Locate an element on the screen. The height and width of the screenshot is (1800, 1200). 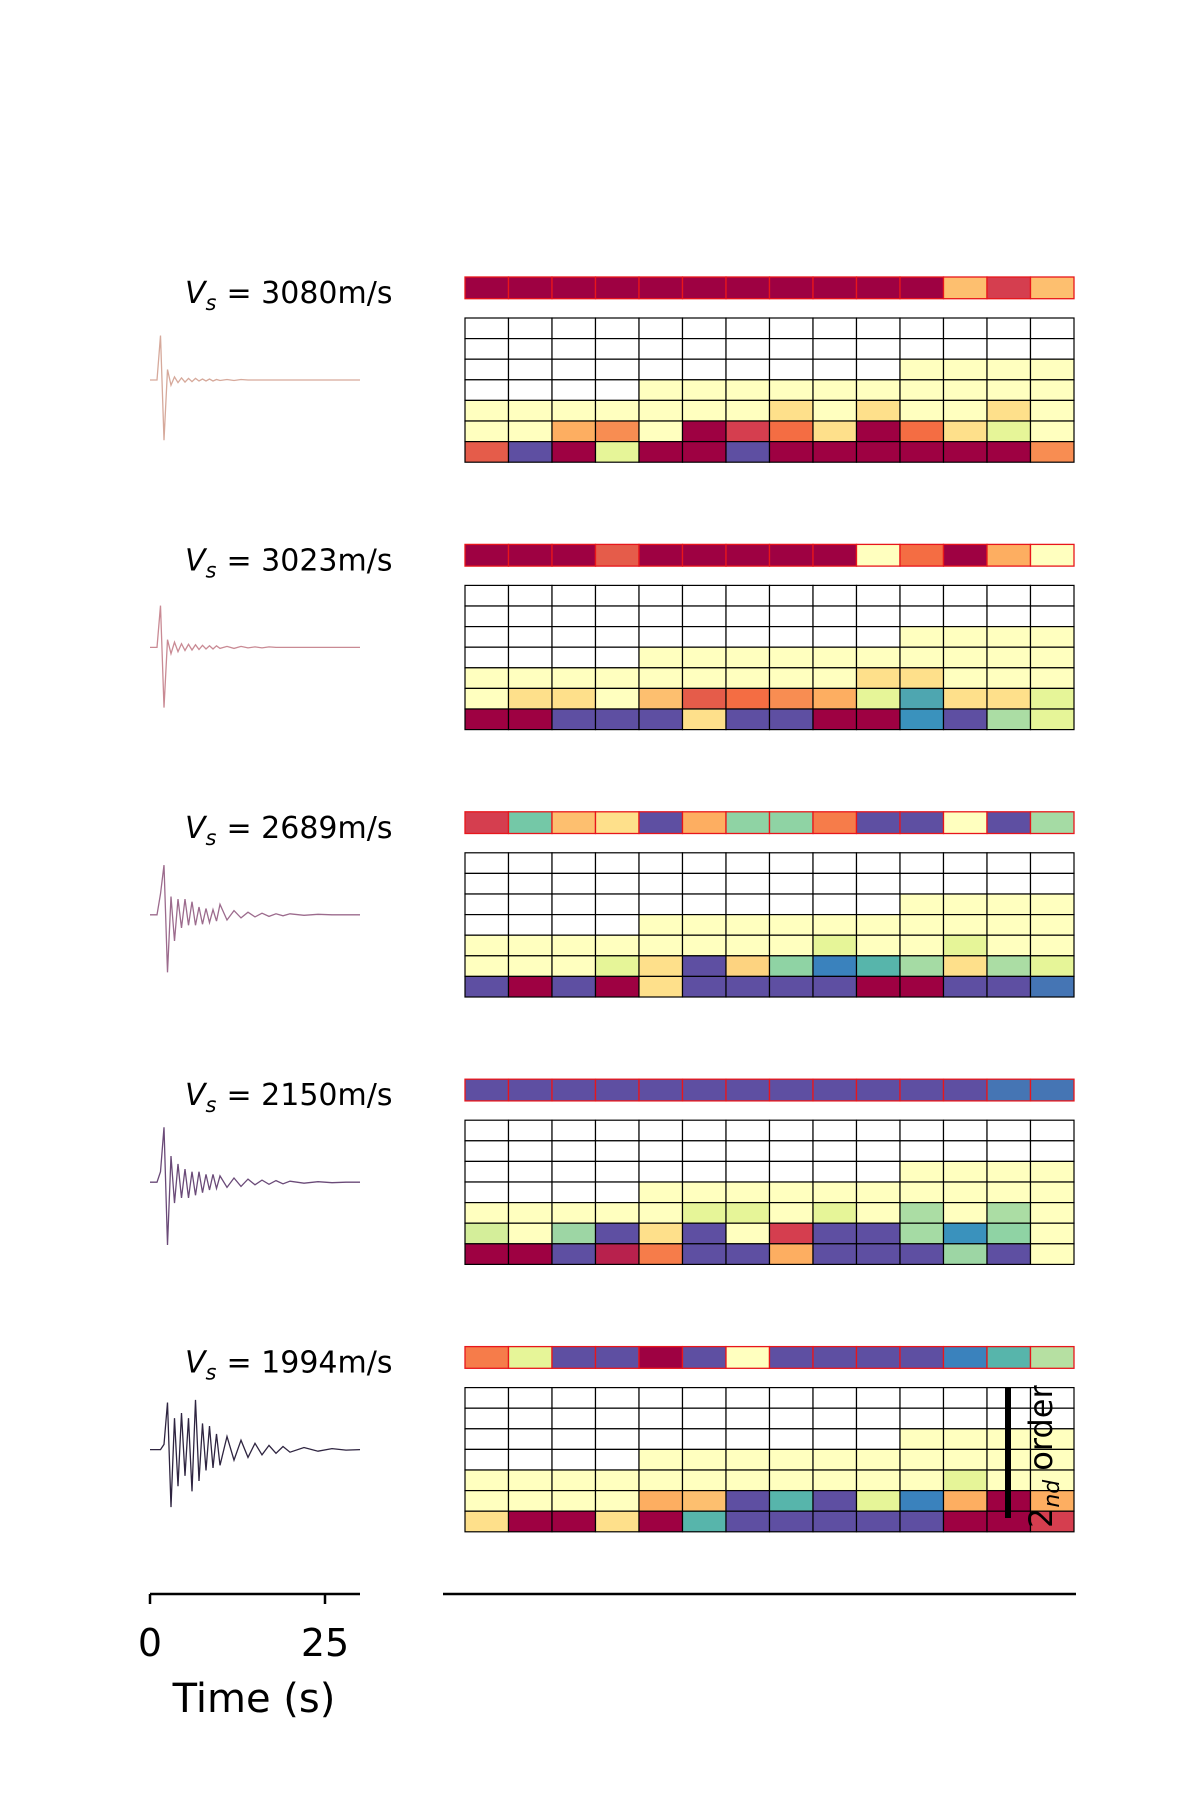
label-symbol: V is located at coordinates (196, 828).